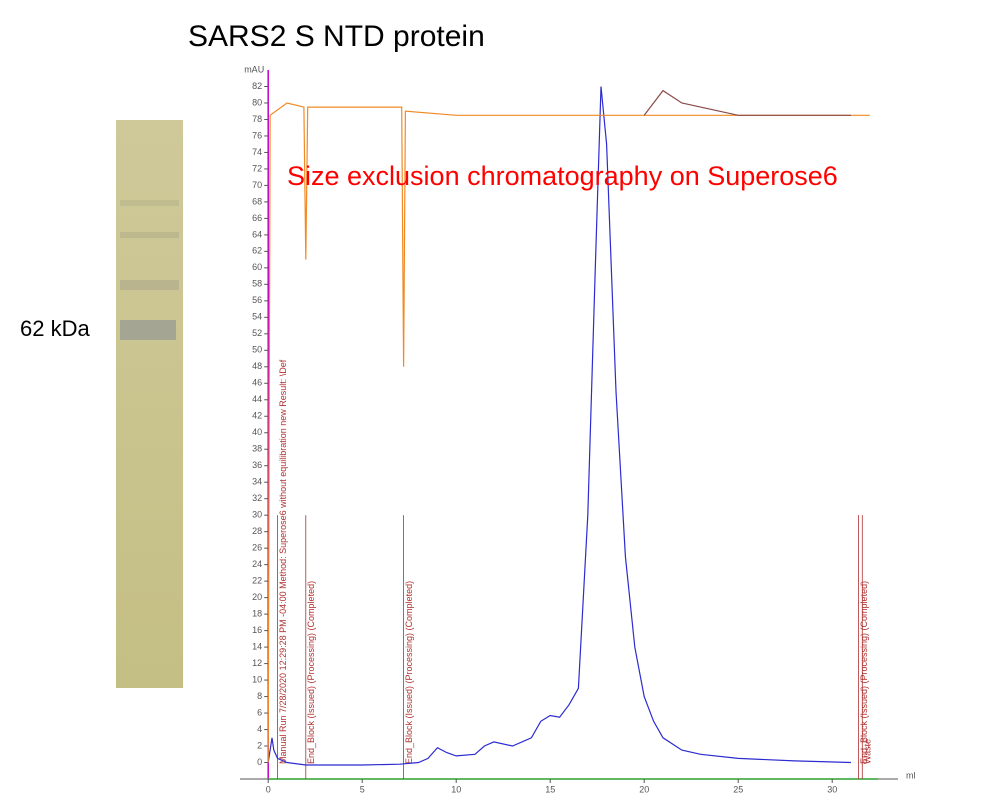 The height and width of the screenshot is (797, 983). What do you see at coordinates (257, 482) in the screenshot?
I see `y-tick-label: 34` at bounding box center [257, 482].